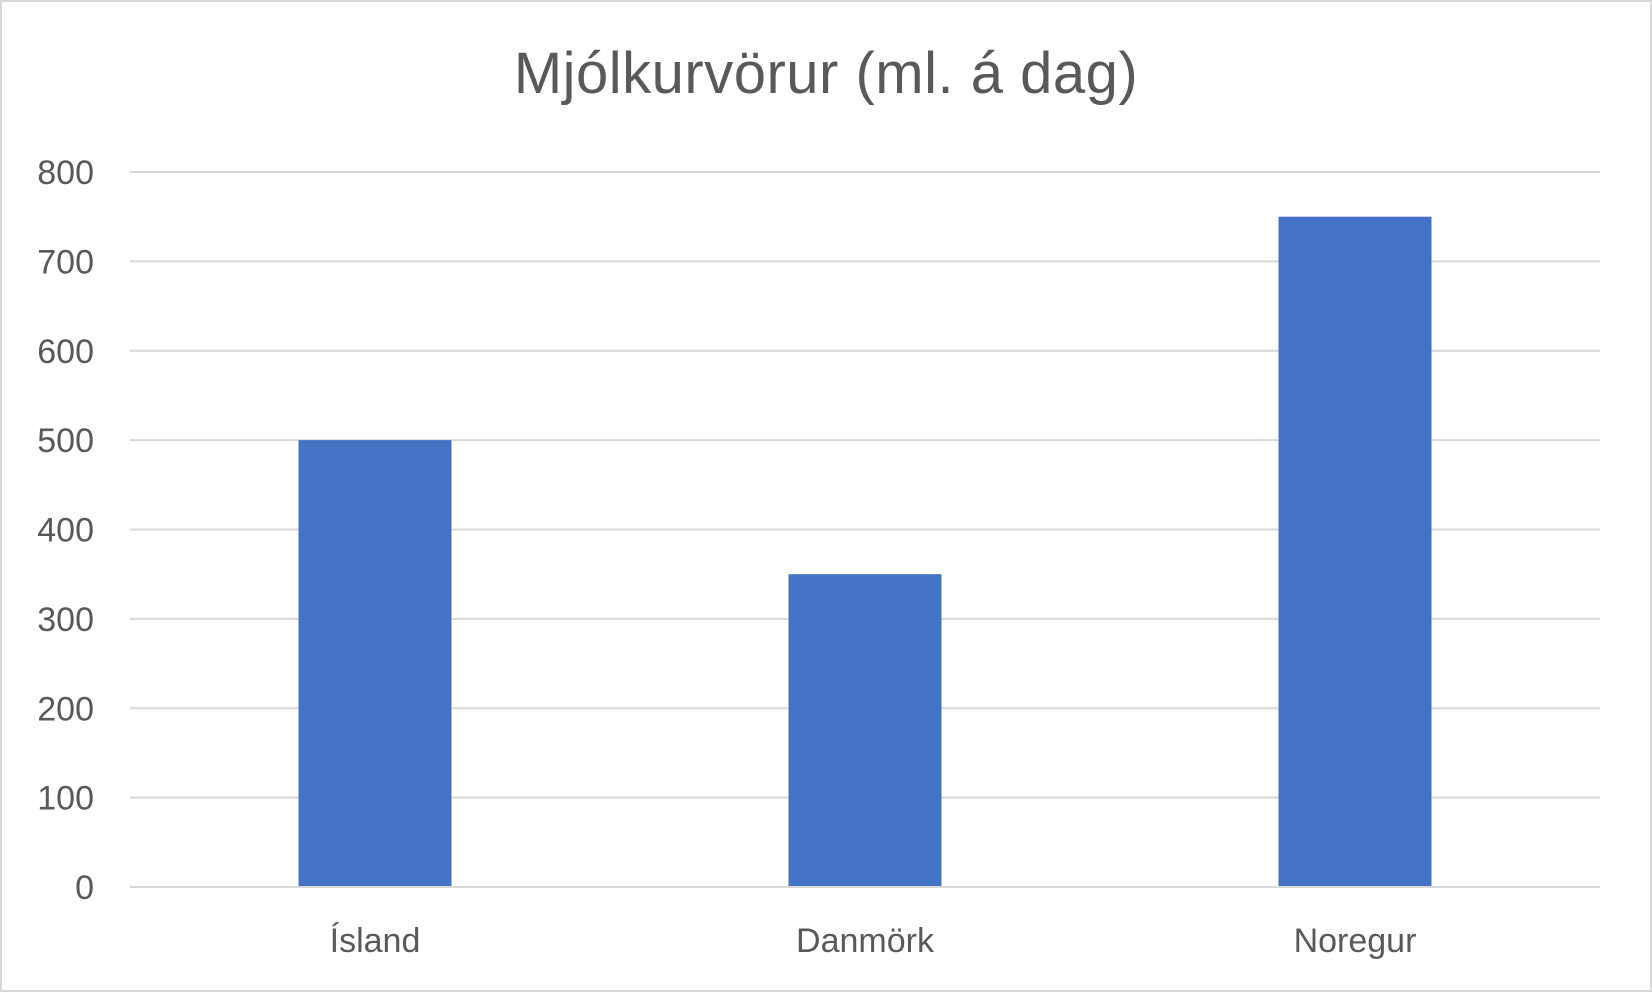 This screenshot has height=992, width=1652. What do you see at coordinates (65, 352) in the screenshot?
I see `y-tick-label: 600` at bounding box center [65, 352].